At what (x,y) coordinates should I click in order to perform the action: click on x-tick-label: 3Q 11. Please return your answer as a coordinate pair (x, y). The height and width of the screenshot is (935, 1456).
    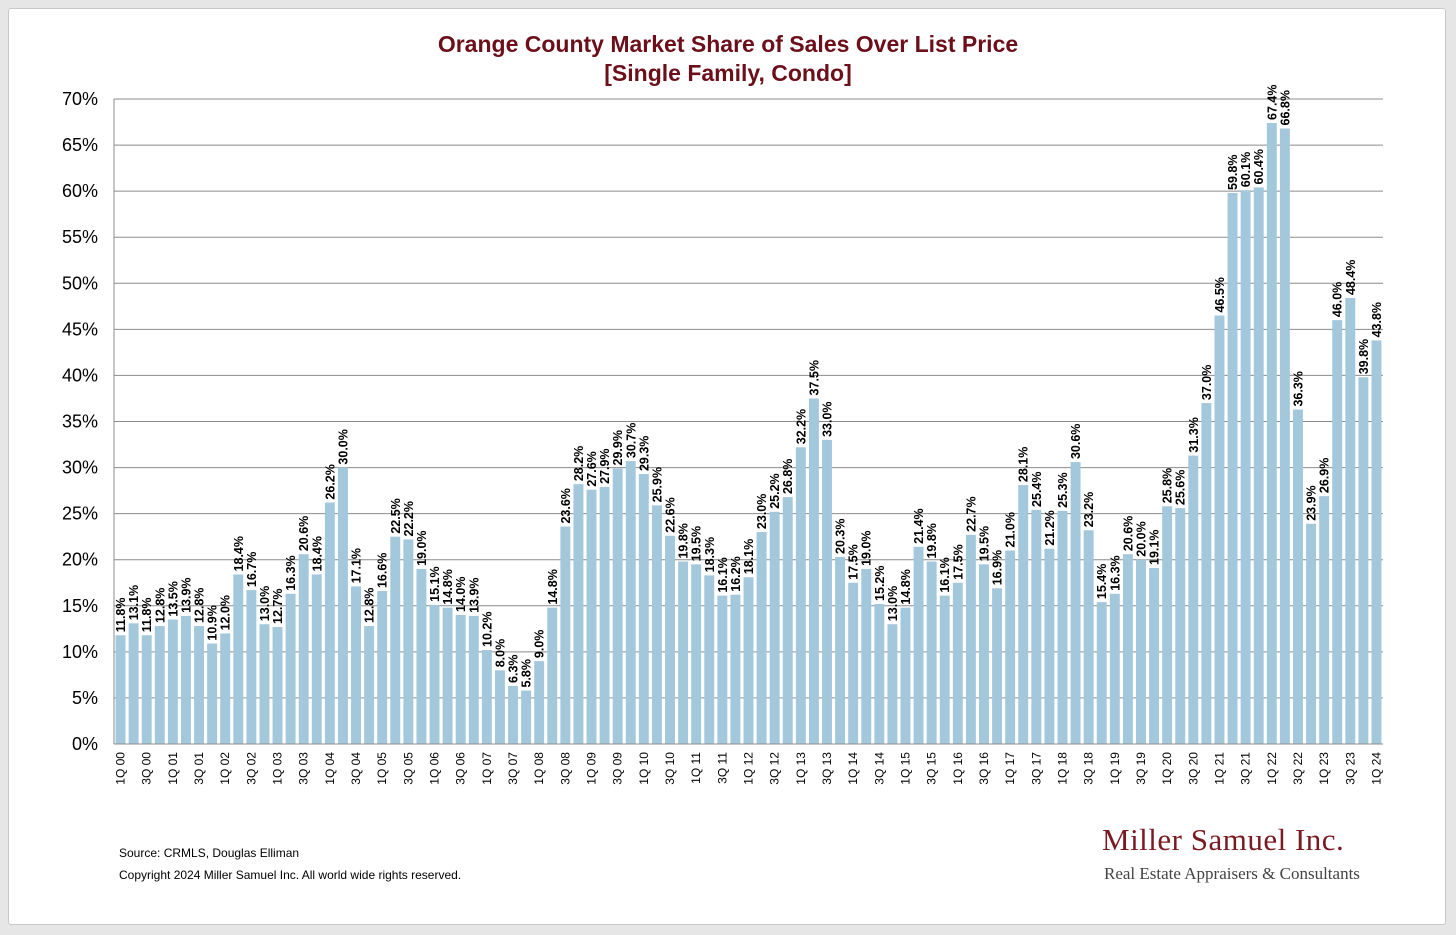
    Looking at the image, I should click on (722, 768).